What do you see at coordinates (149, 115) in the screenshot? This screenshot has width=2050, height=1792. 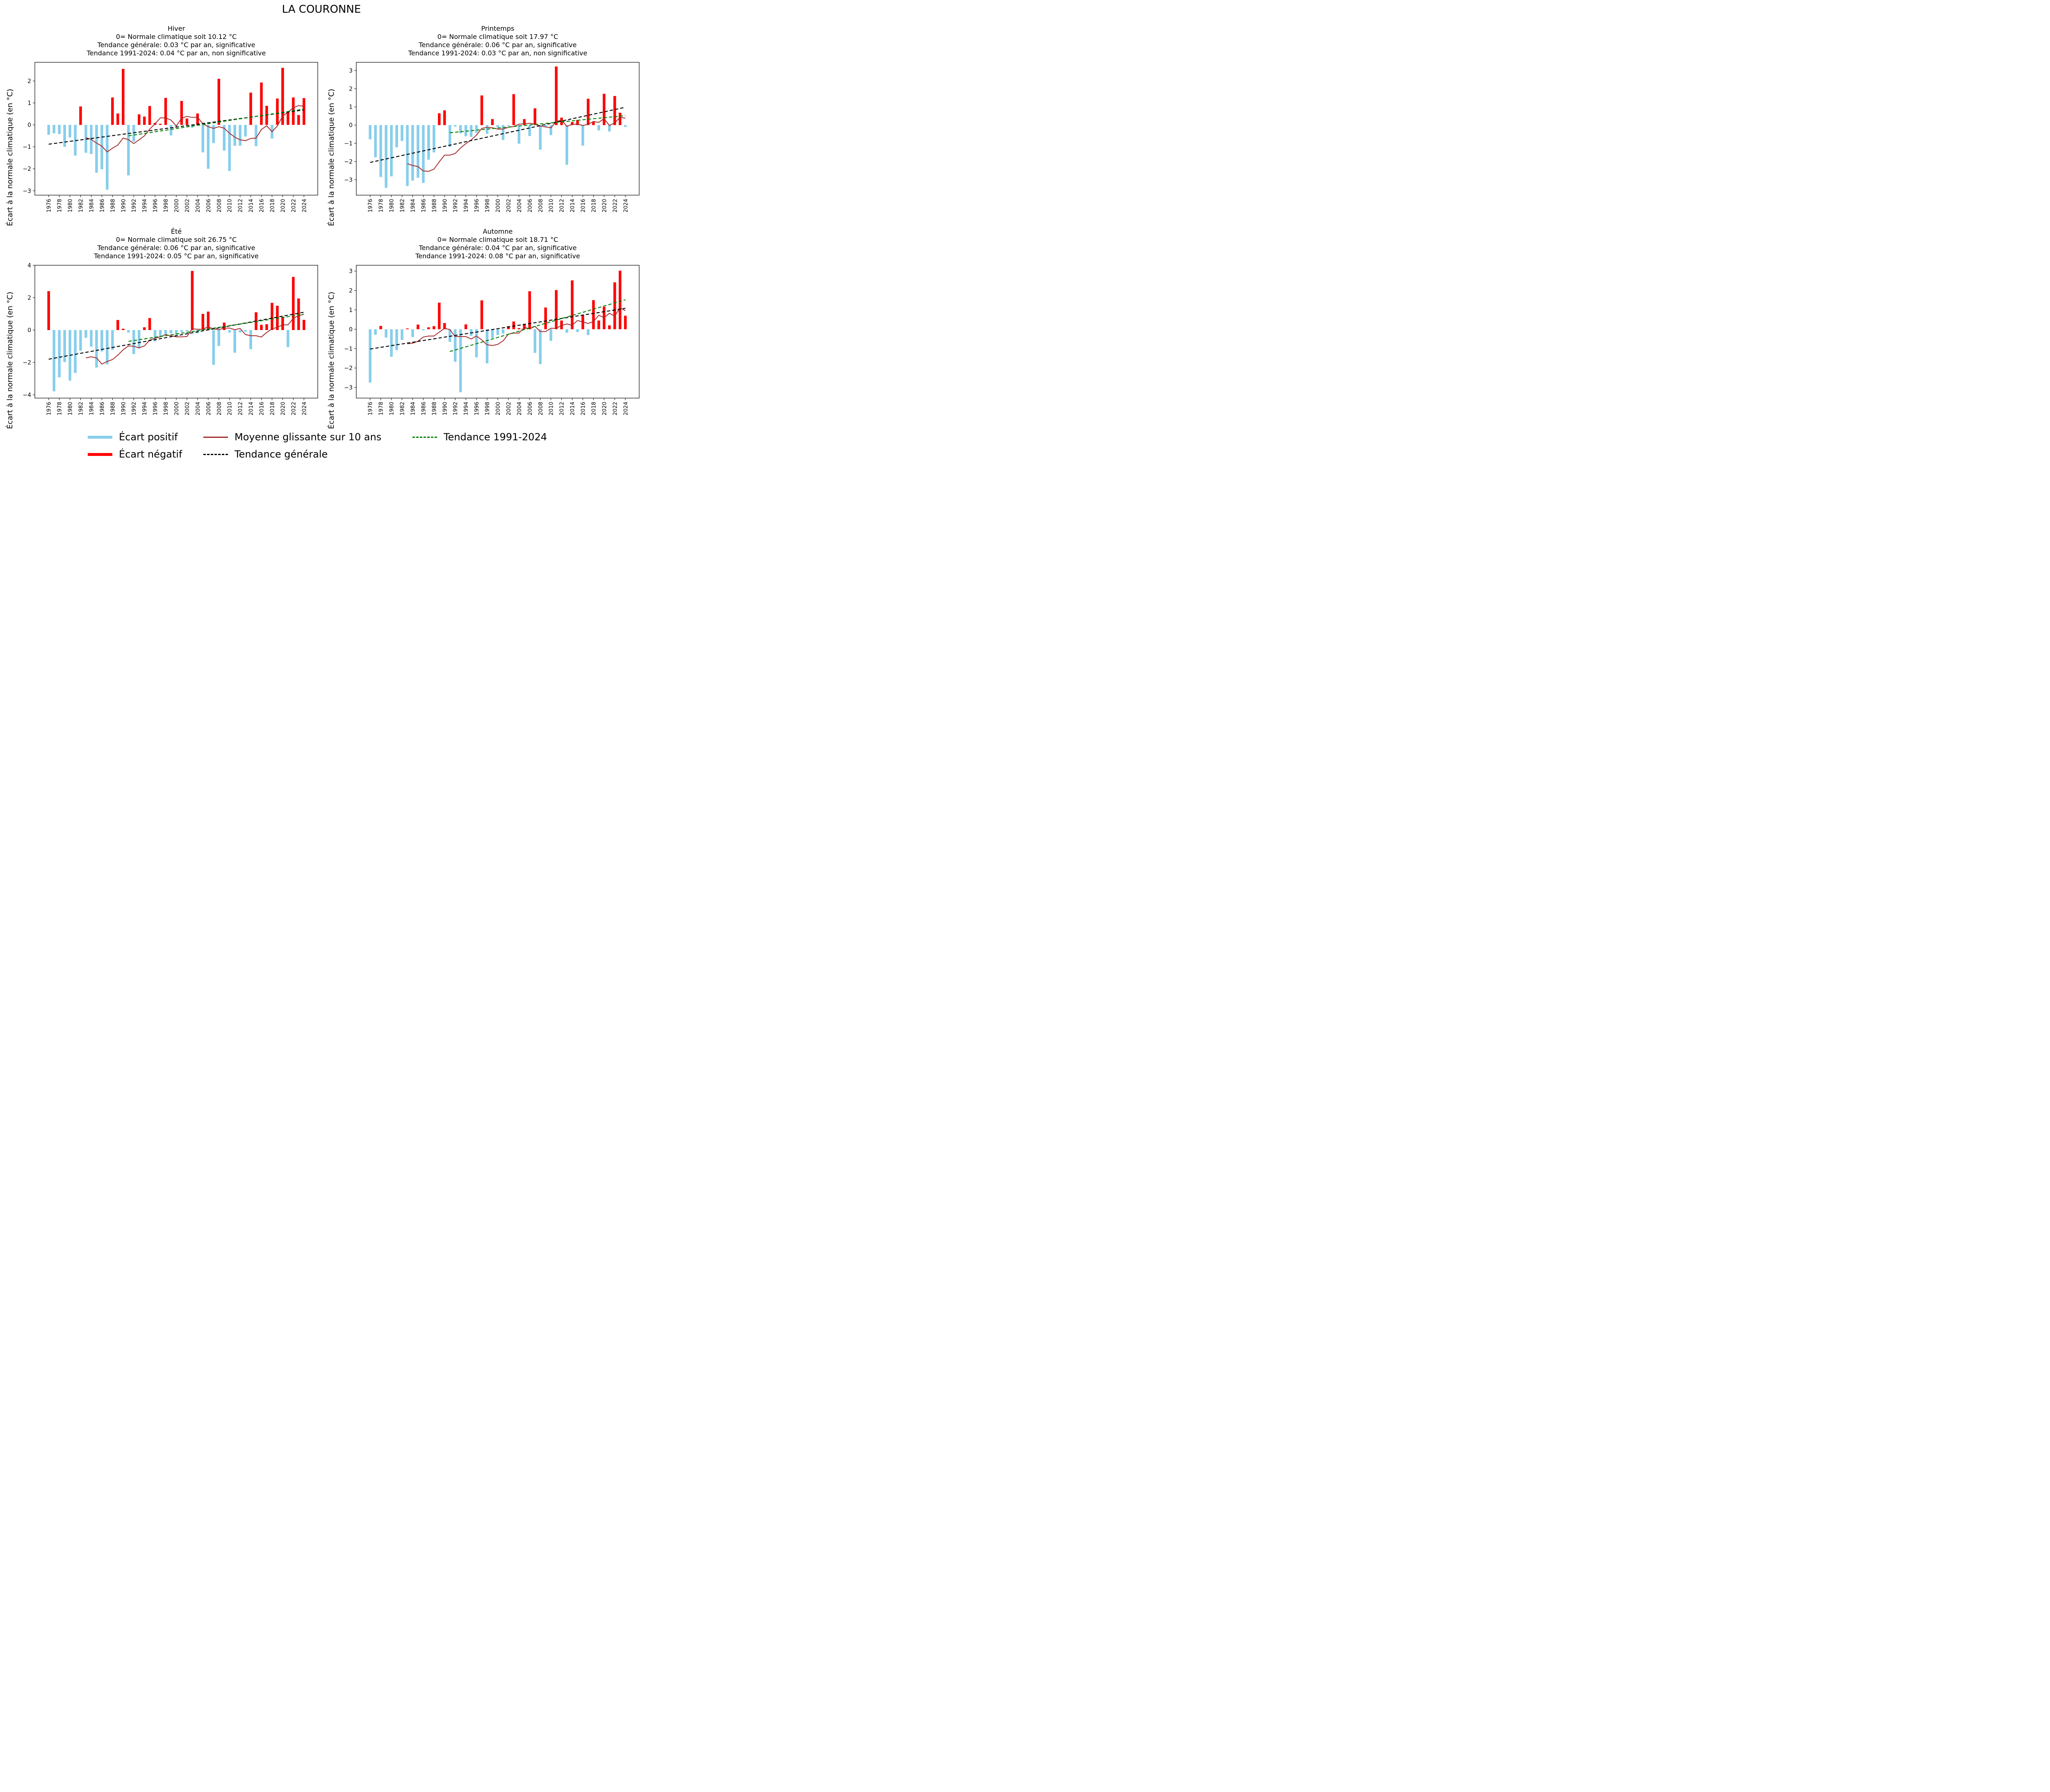 I see `bar-1995` at bounding box center [149, 115].